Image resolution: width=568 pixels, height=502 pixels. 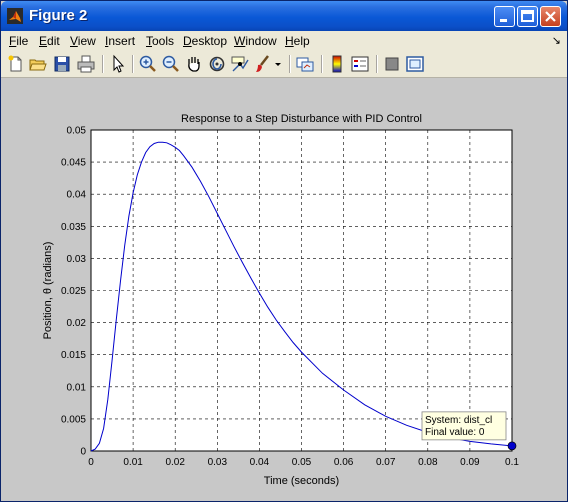 I want to click on x-tick-label: 0.08, so click(x=428, y=462).